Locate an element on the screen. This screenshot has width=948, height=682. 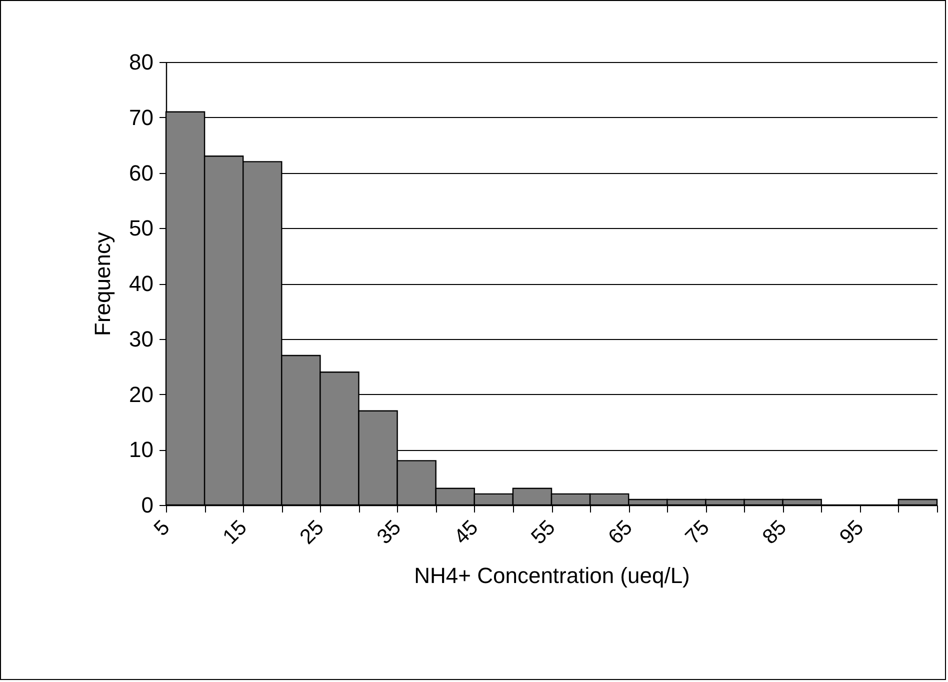
y-tick-label: 50 is located at coordinates (141, 228).